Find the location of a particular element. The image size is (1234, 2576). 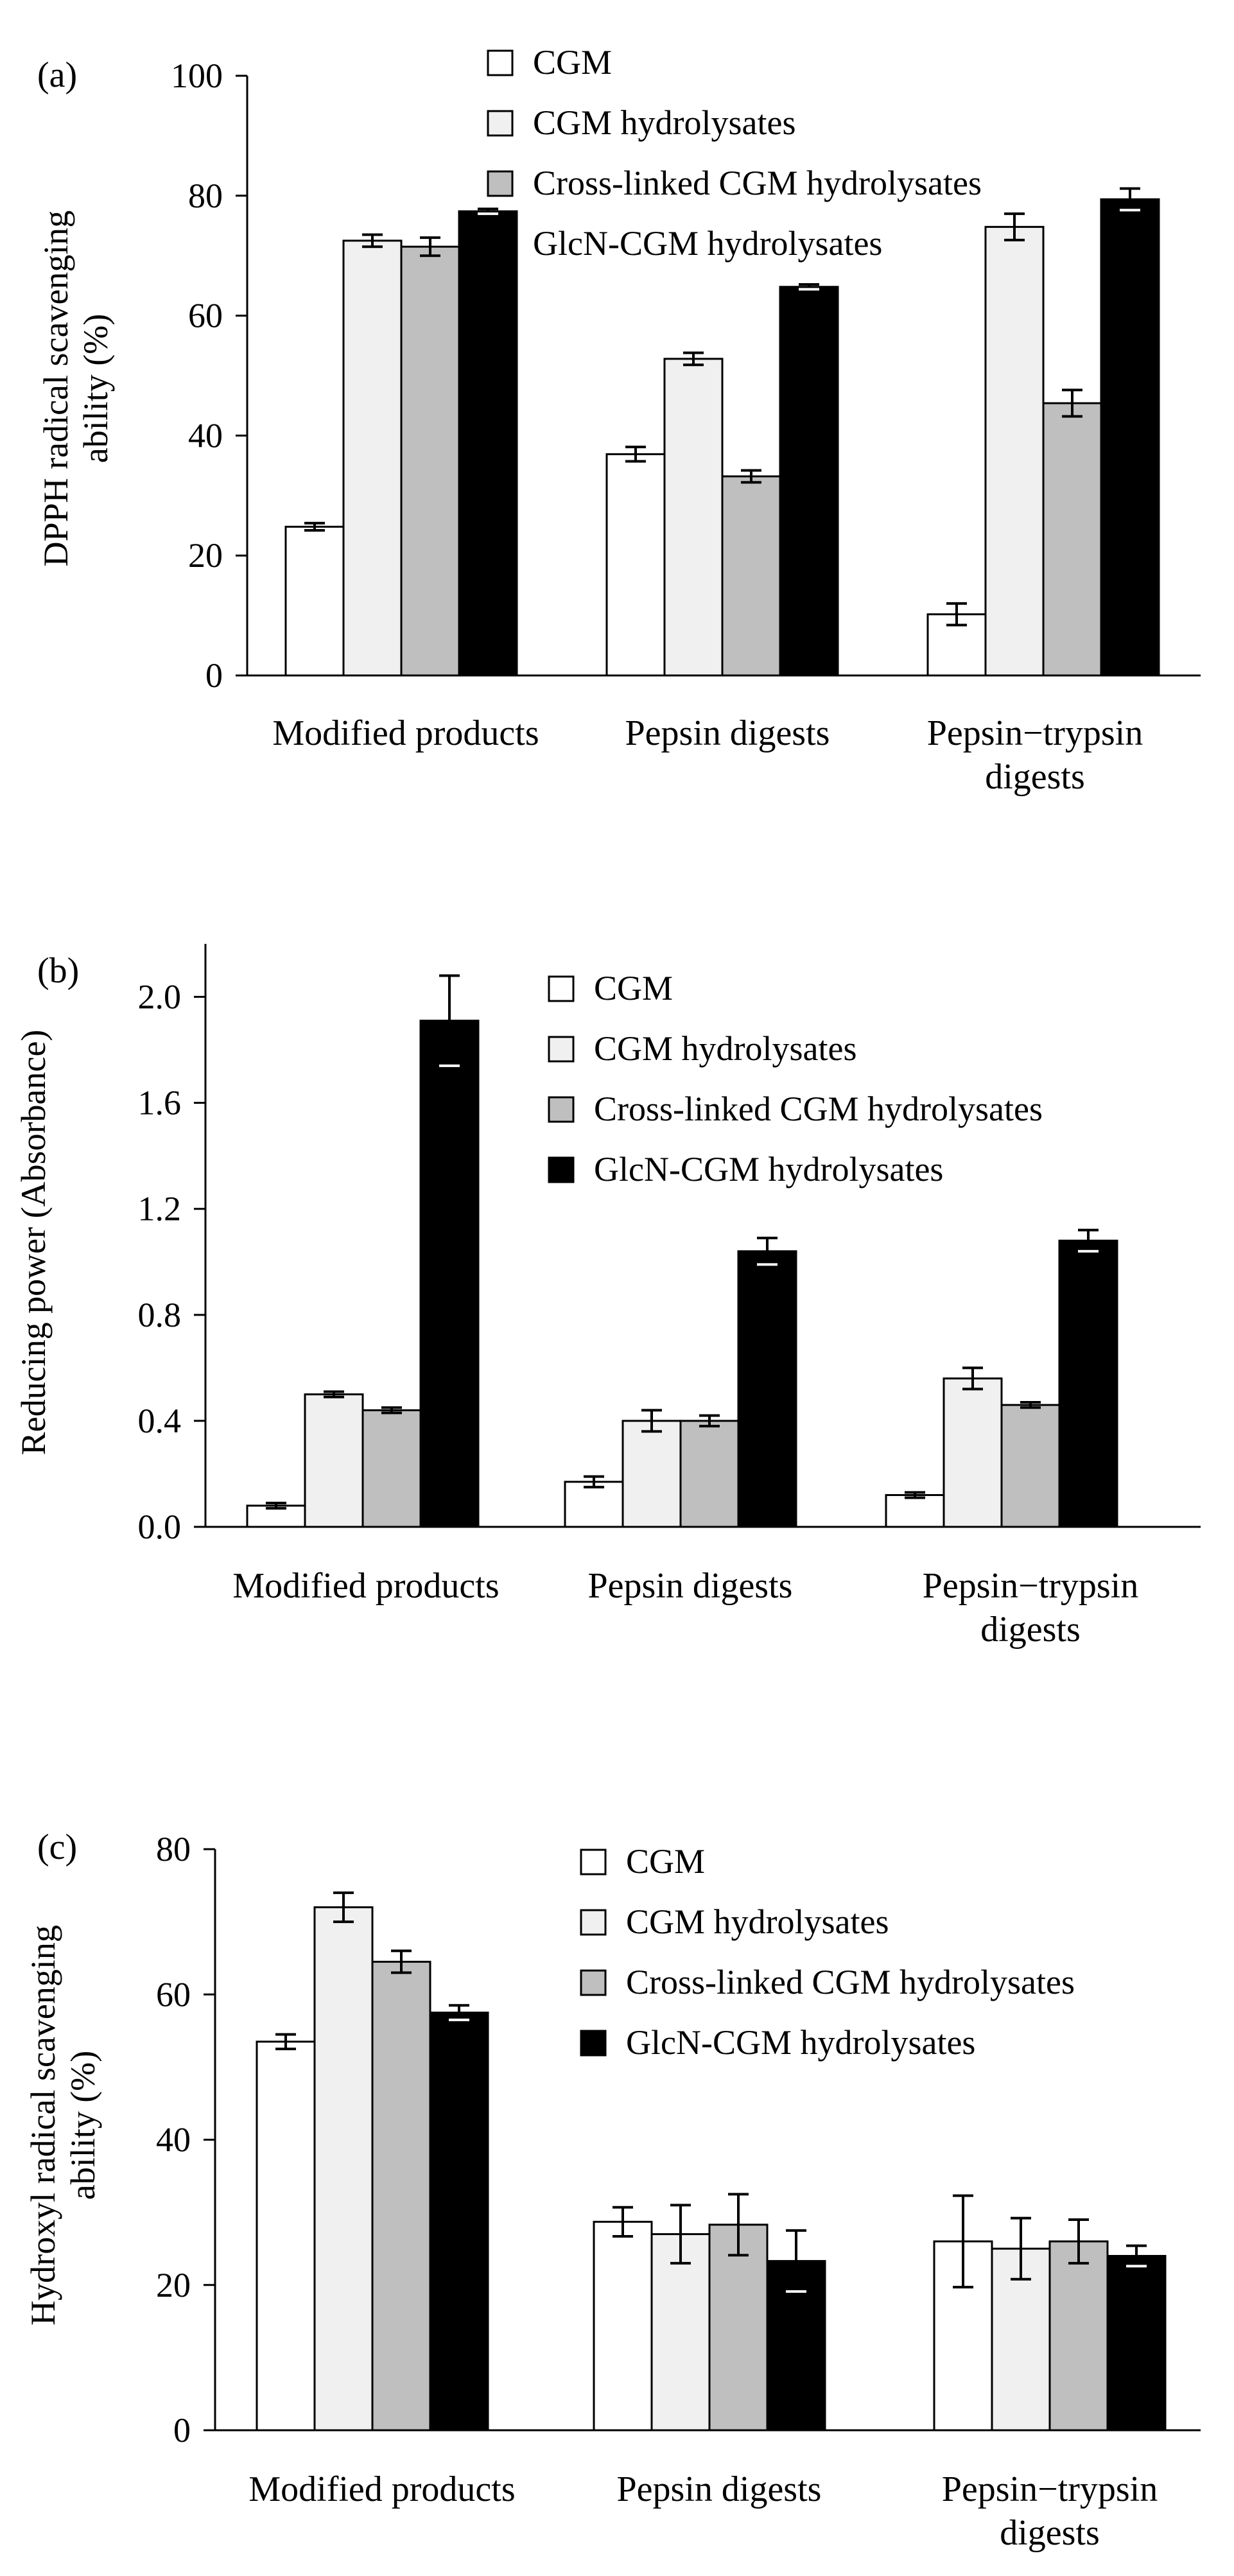

y-tick-label: 1.6 is located at coordinates (160, 1103).